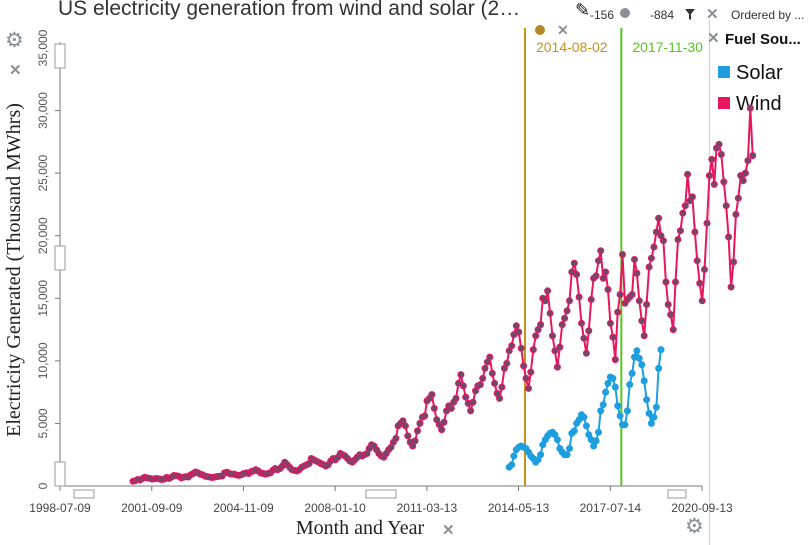 This screenshot has height=545, width=811. What do you see at coordinates (539, 30) in the screenshot?
I see `marker-dot-icon` at bounding box center [539, 30].